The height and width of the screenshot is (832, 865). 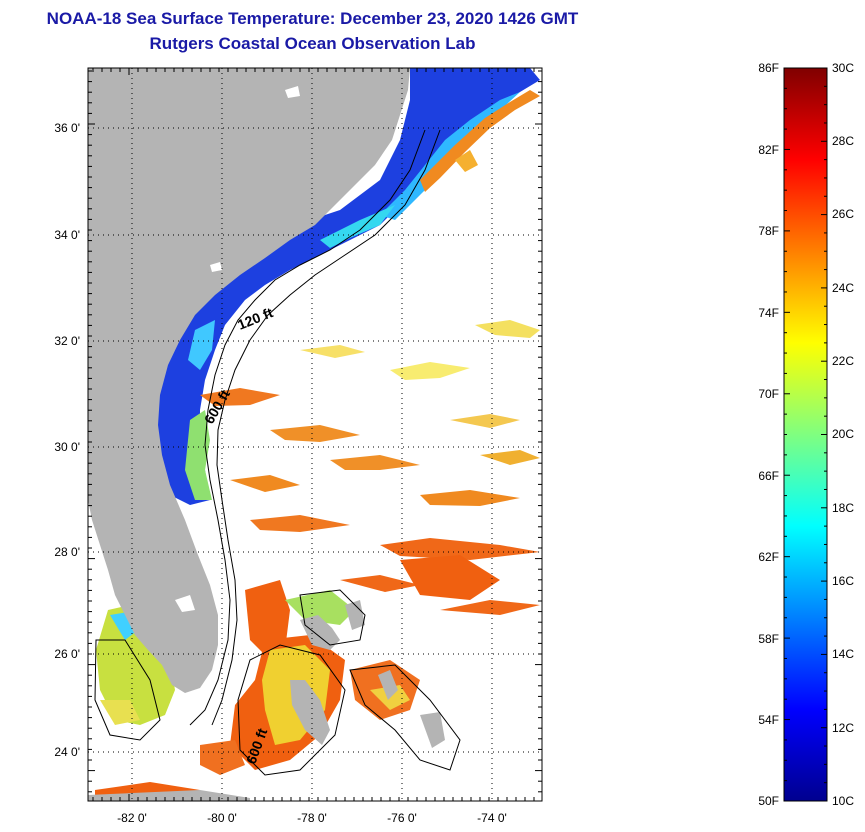 What do you see at coordinates (843, 508) in the screenshot?
I see `celsius-label: 18C` at bounding box center [843, 508].